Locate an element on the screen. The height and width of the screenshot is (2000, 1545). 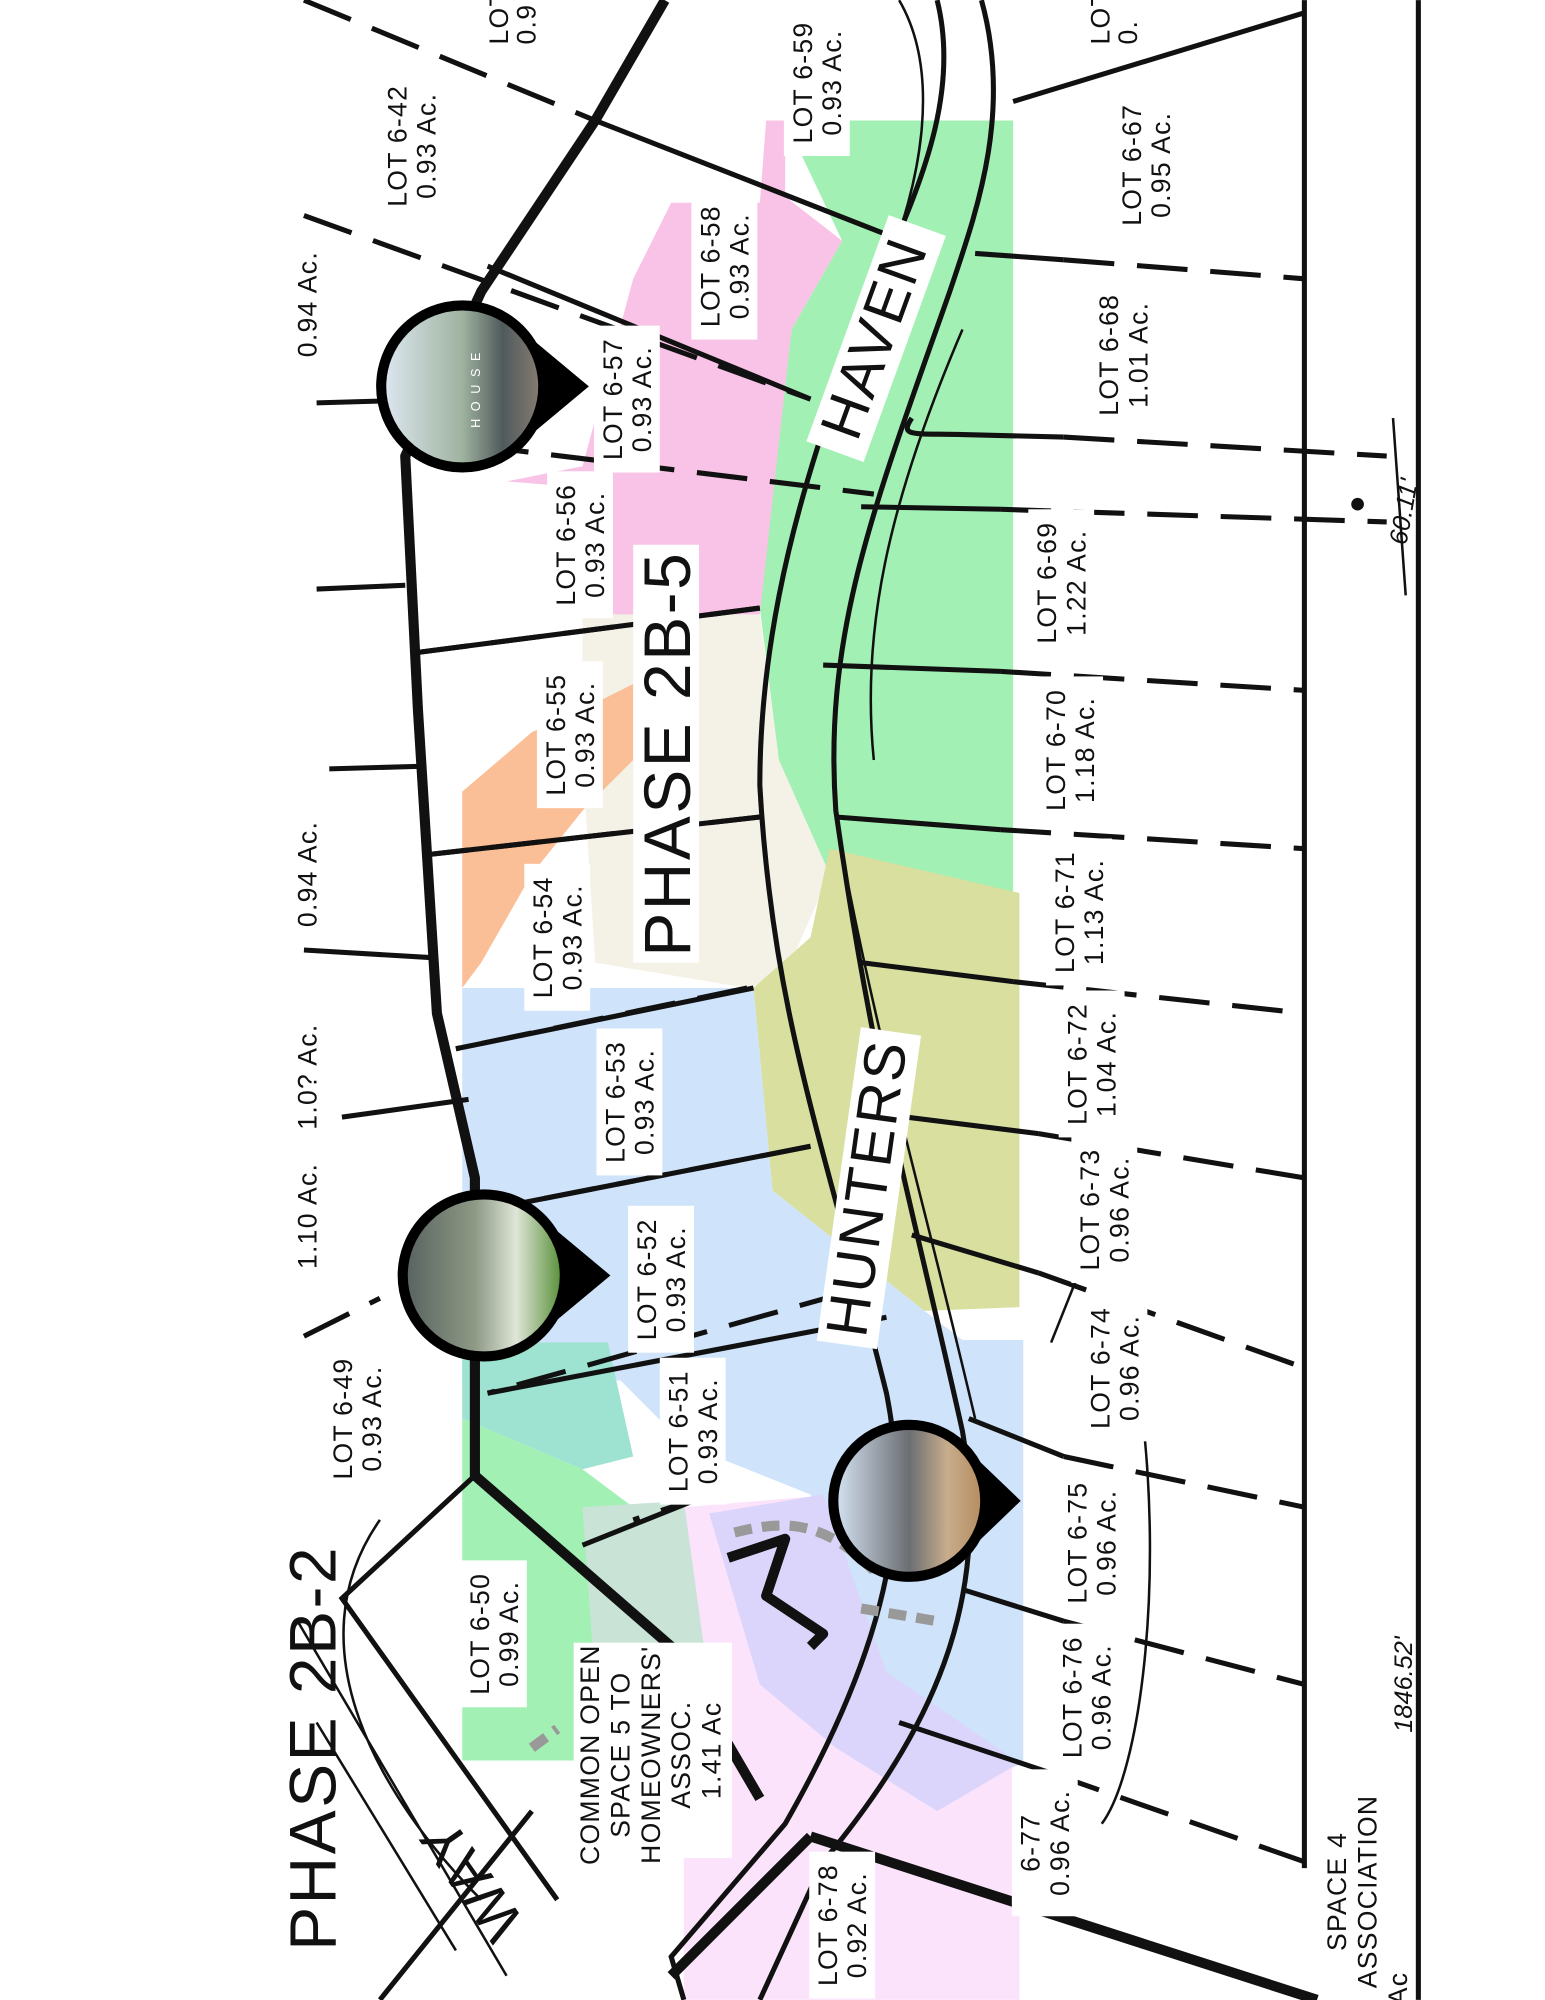
lot-label: LOT 6-540.93 Ac. is located at coordinates (557, 937).